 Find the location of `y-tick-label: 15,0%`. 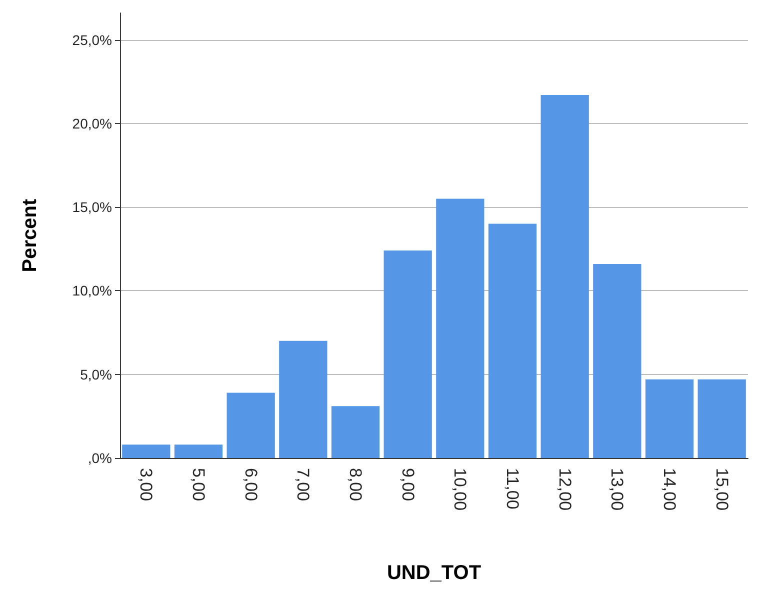

y-tick-label: 15,0% is located at coordinates (92, 207).